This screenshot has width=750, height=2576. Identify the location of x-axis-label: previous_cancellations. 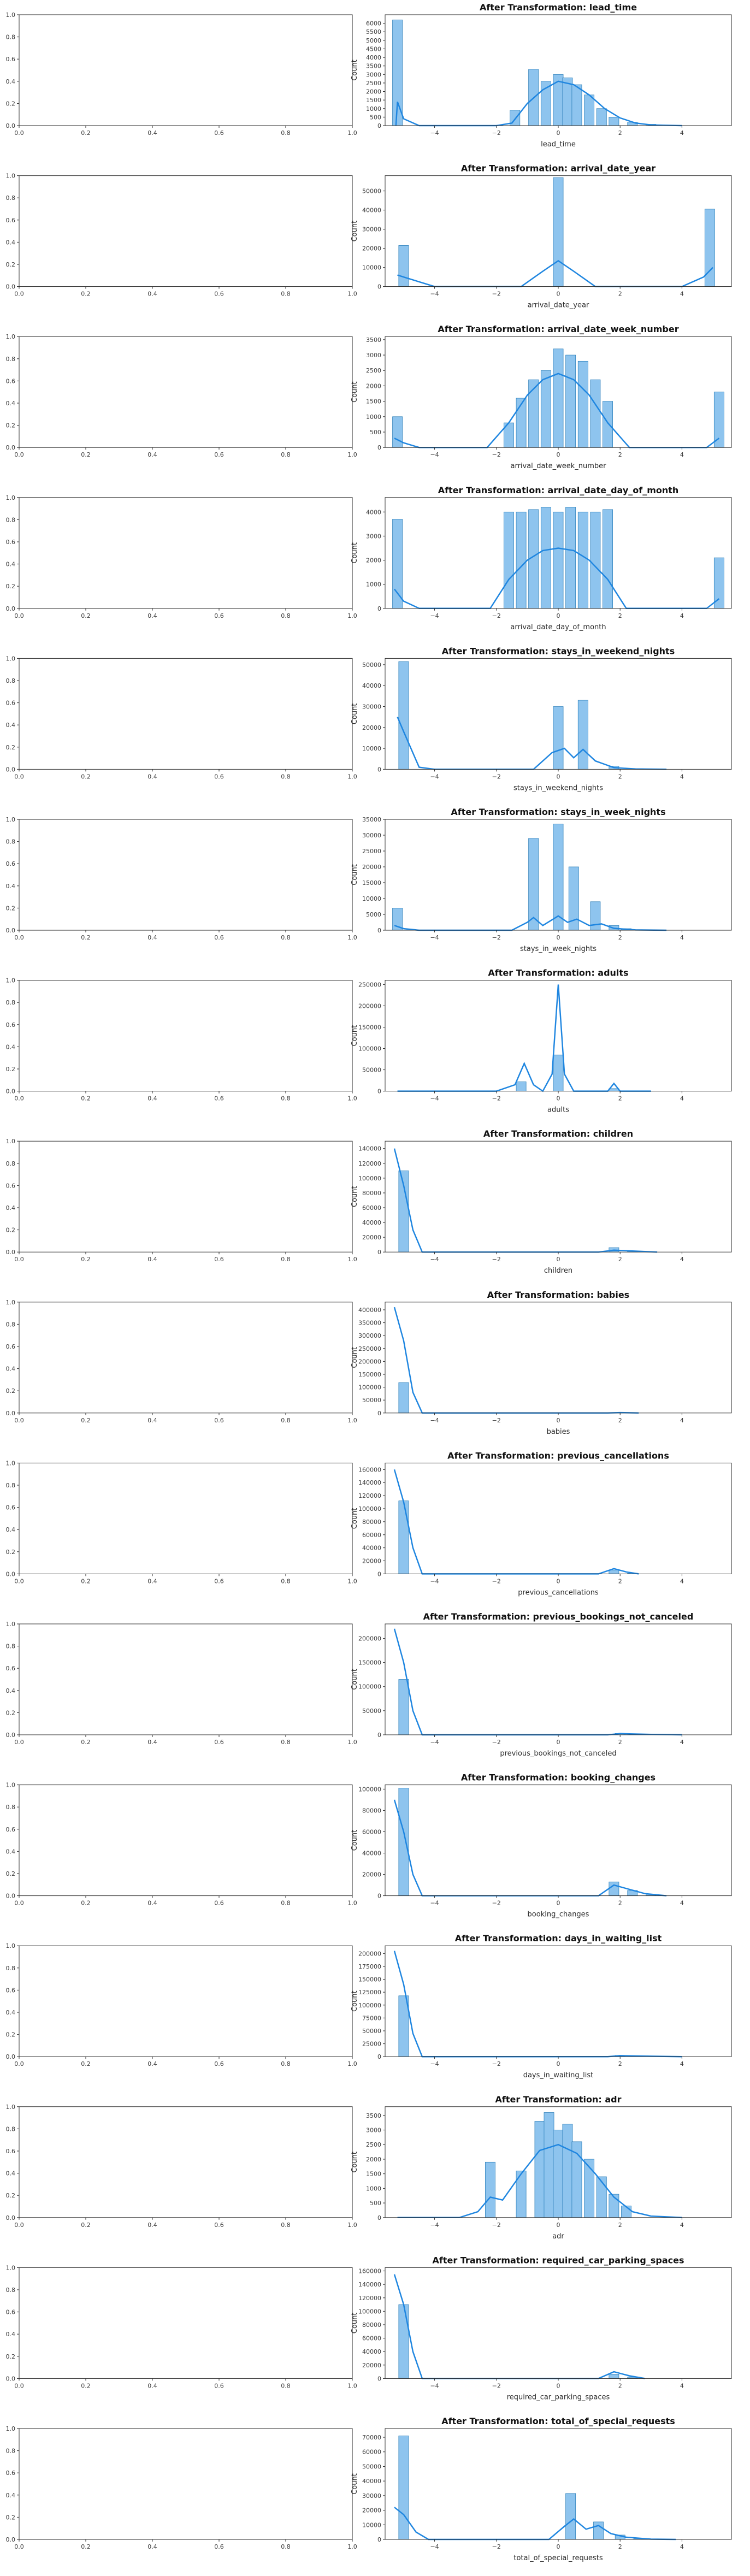
(558, 1592).